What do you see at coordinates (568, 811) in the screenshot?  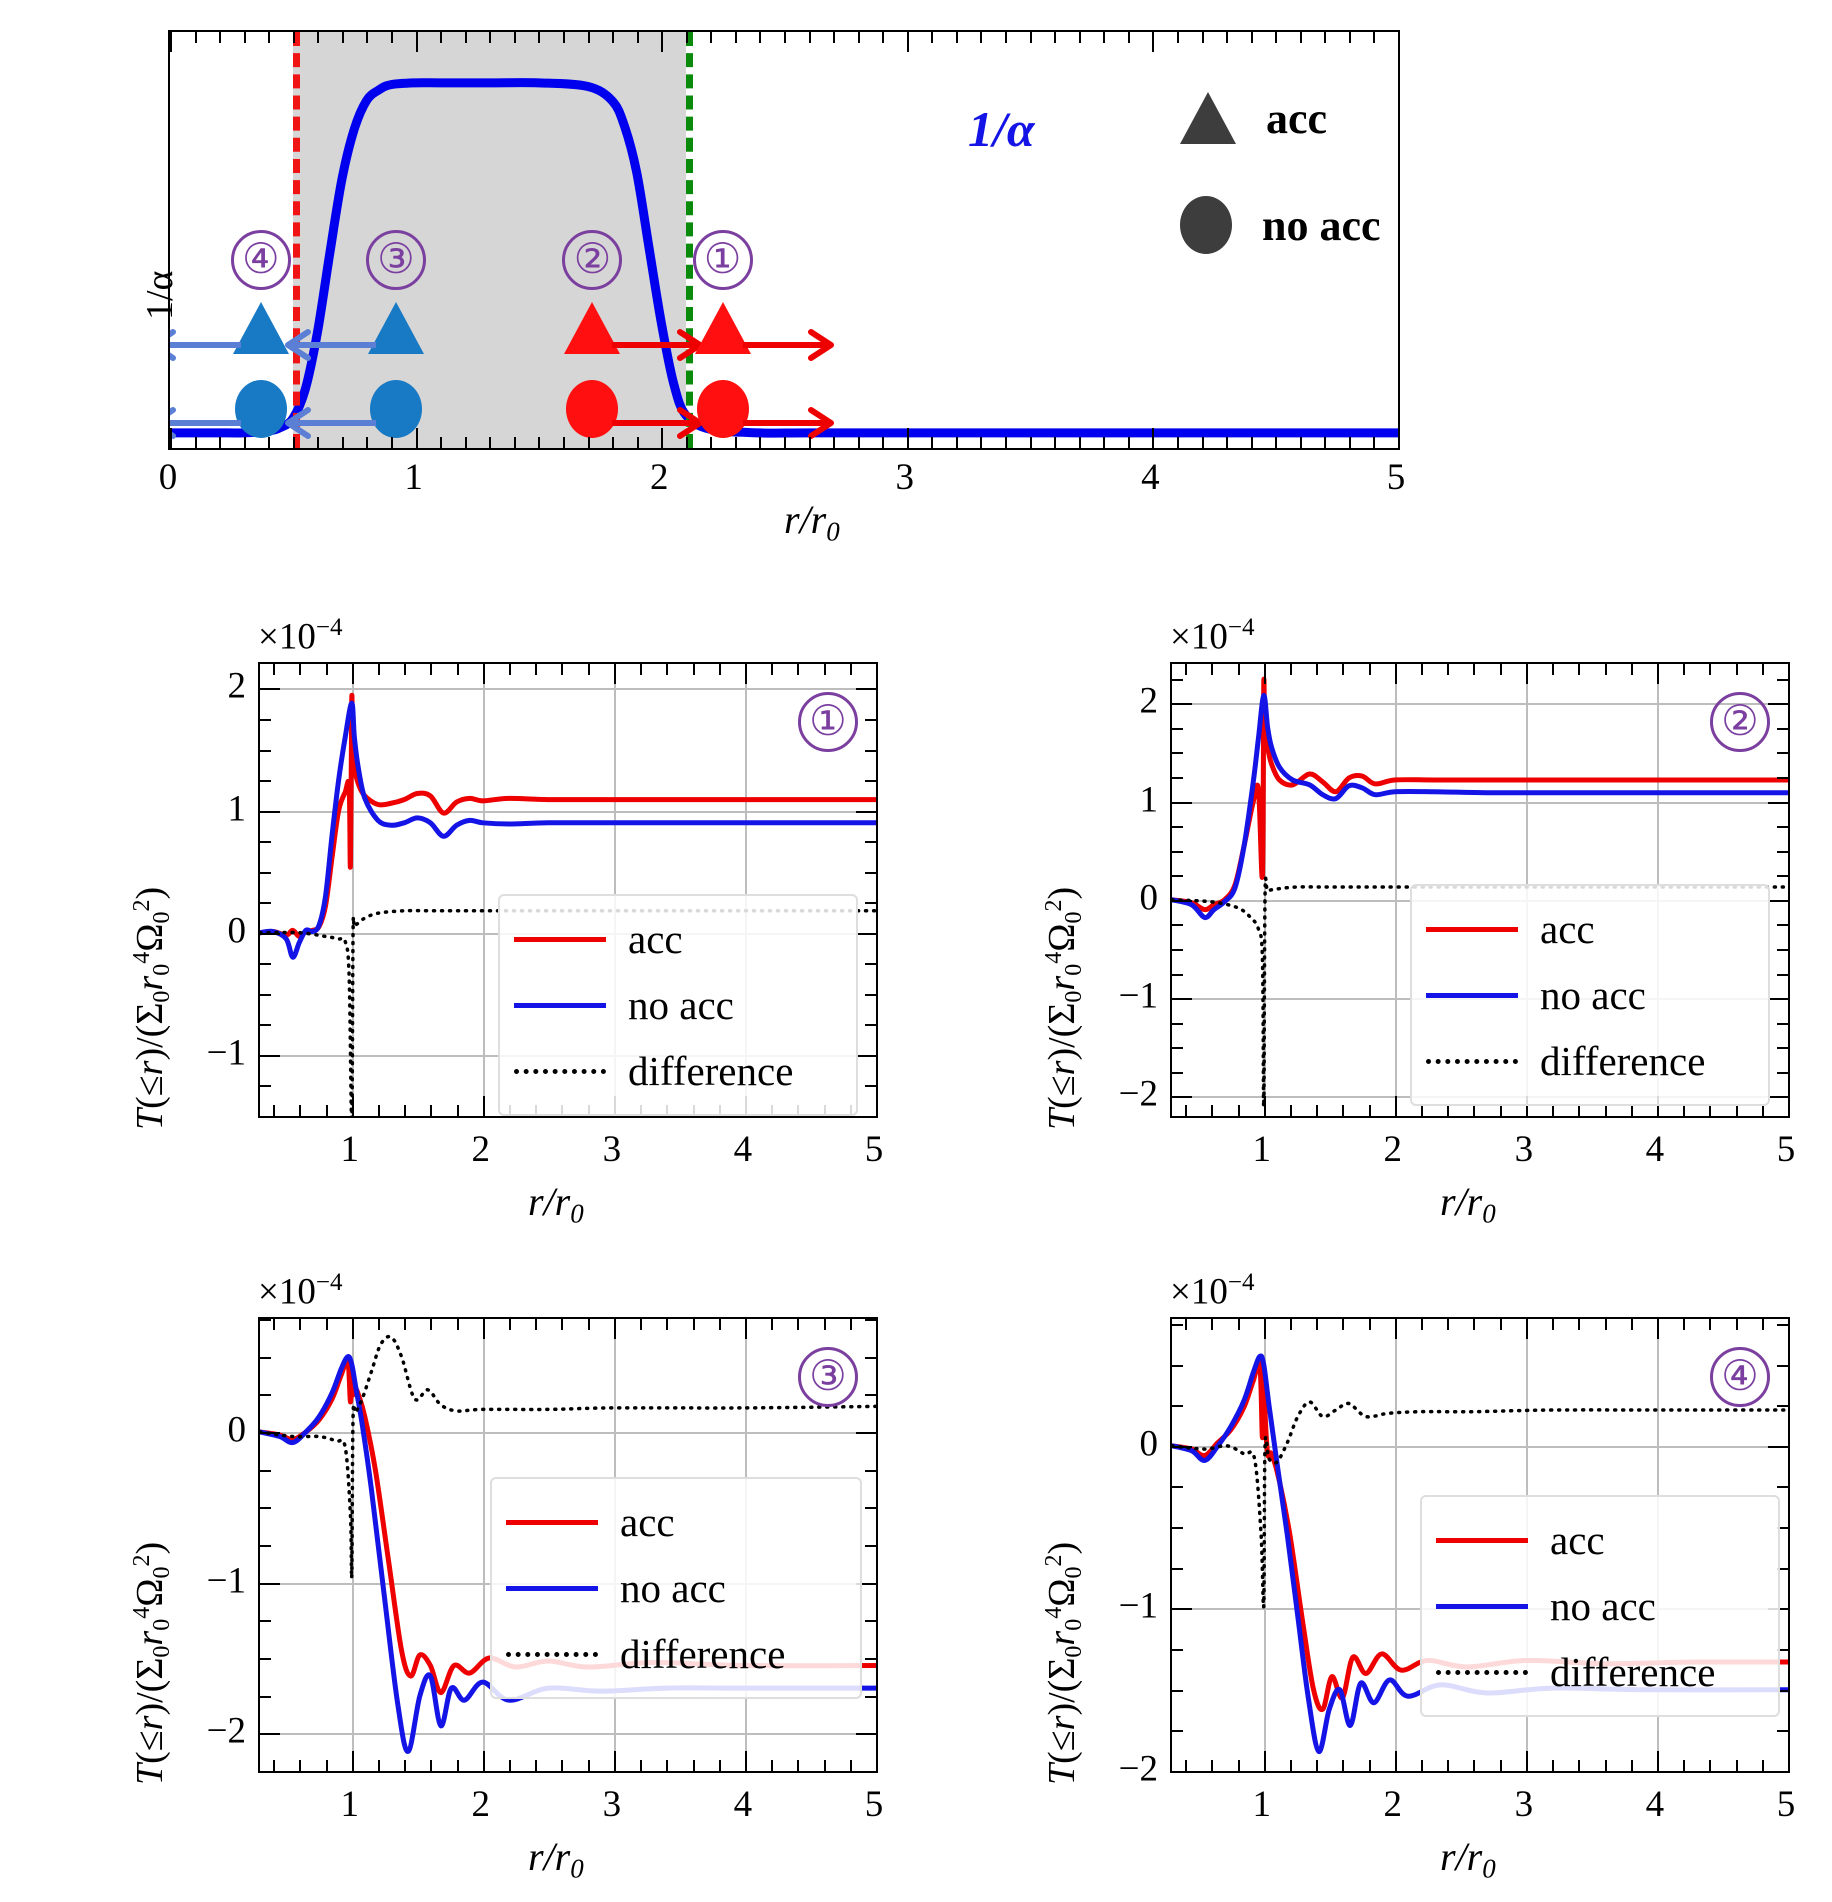 I see `gridline-horizontal` at bounding box center [568, 811].